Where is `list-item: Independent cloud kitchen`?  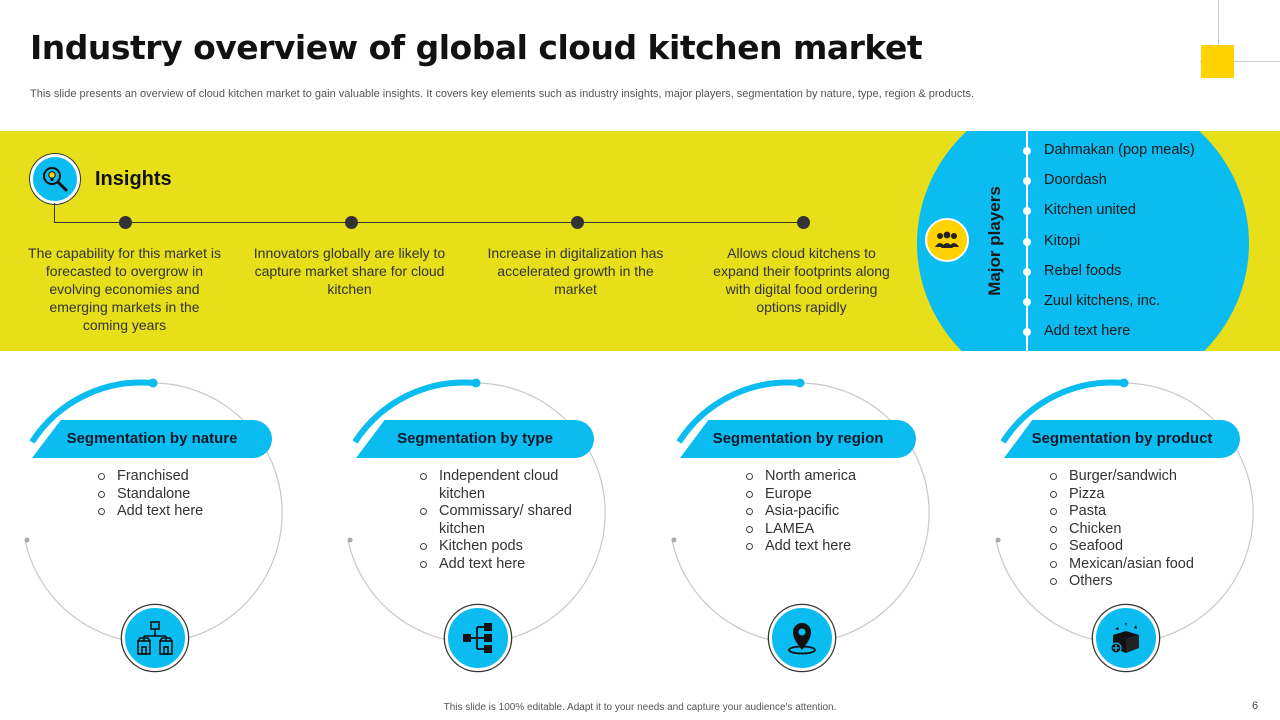 list-item: Independent cloud kitchen is located at coordinates (500, 485).